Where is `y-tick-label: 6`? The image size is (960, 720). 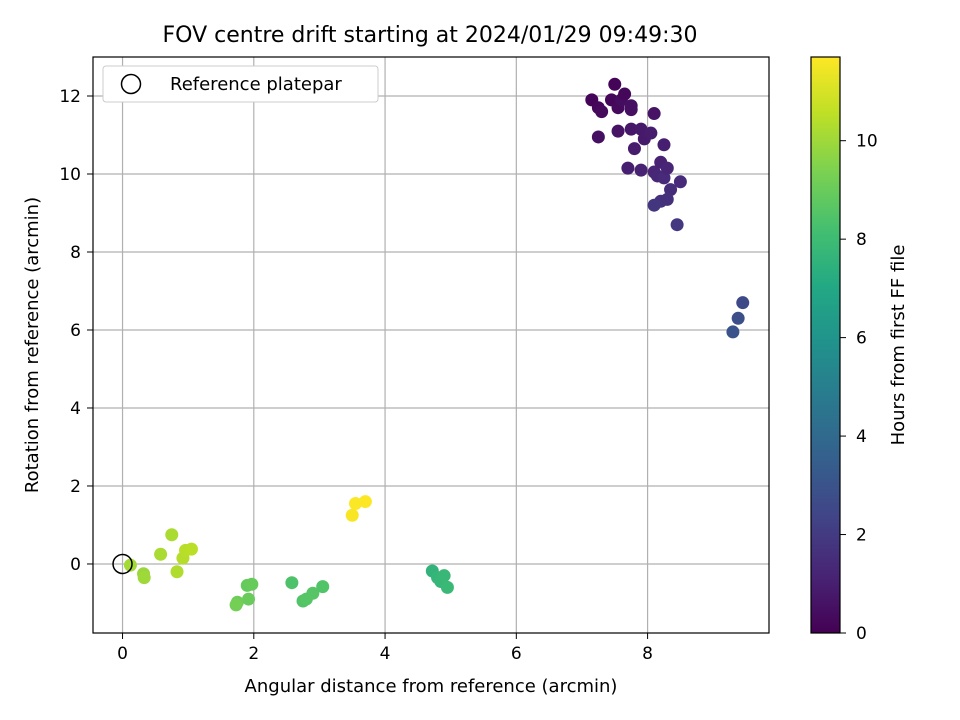 y-tick-label: 6 is located at coordinates (75, 331).